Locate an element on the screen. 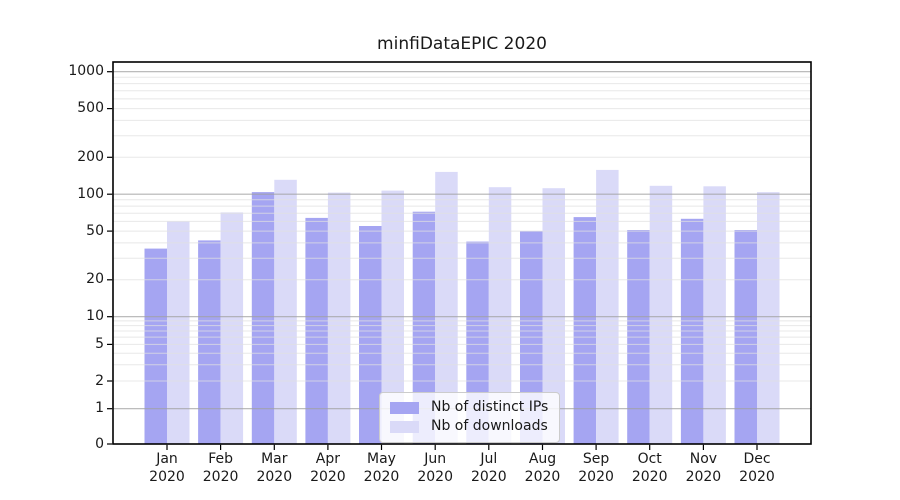  y-tick-label-100: 100 is located at coordinates (90, 193).